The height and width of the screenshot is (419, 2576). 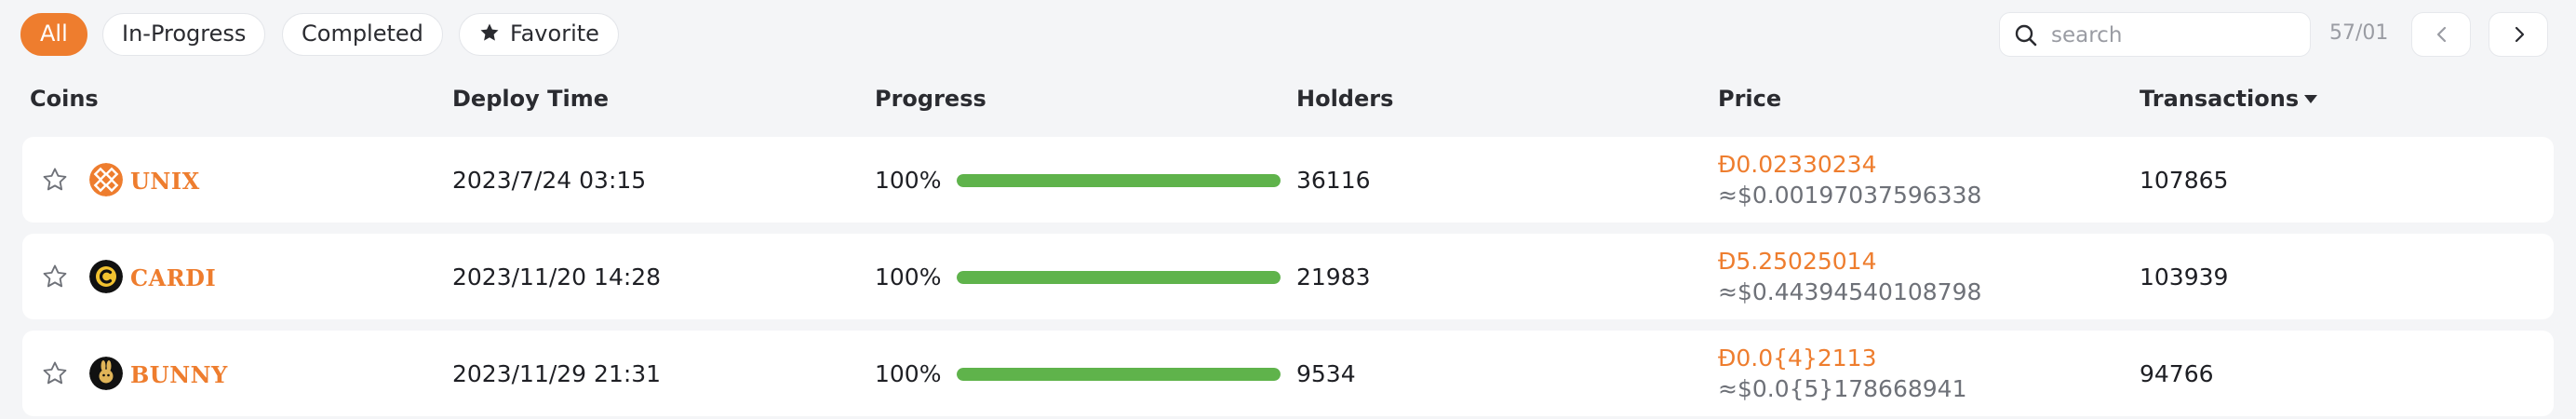 What do you see at coordinates (106, 374) in the screenshot?
I see `bunny-logo-icon` at bounding box center [106, 374].